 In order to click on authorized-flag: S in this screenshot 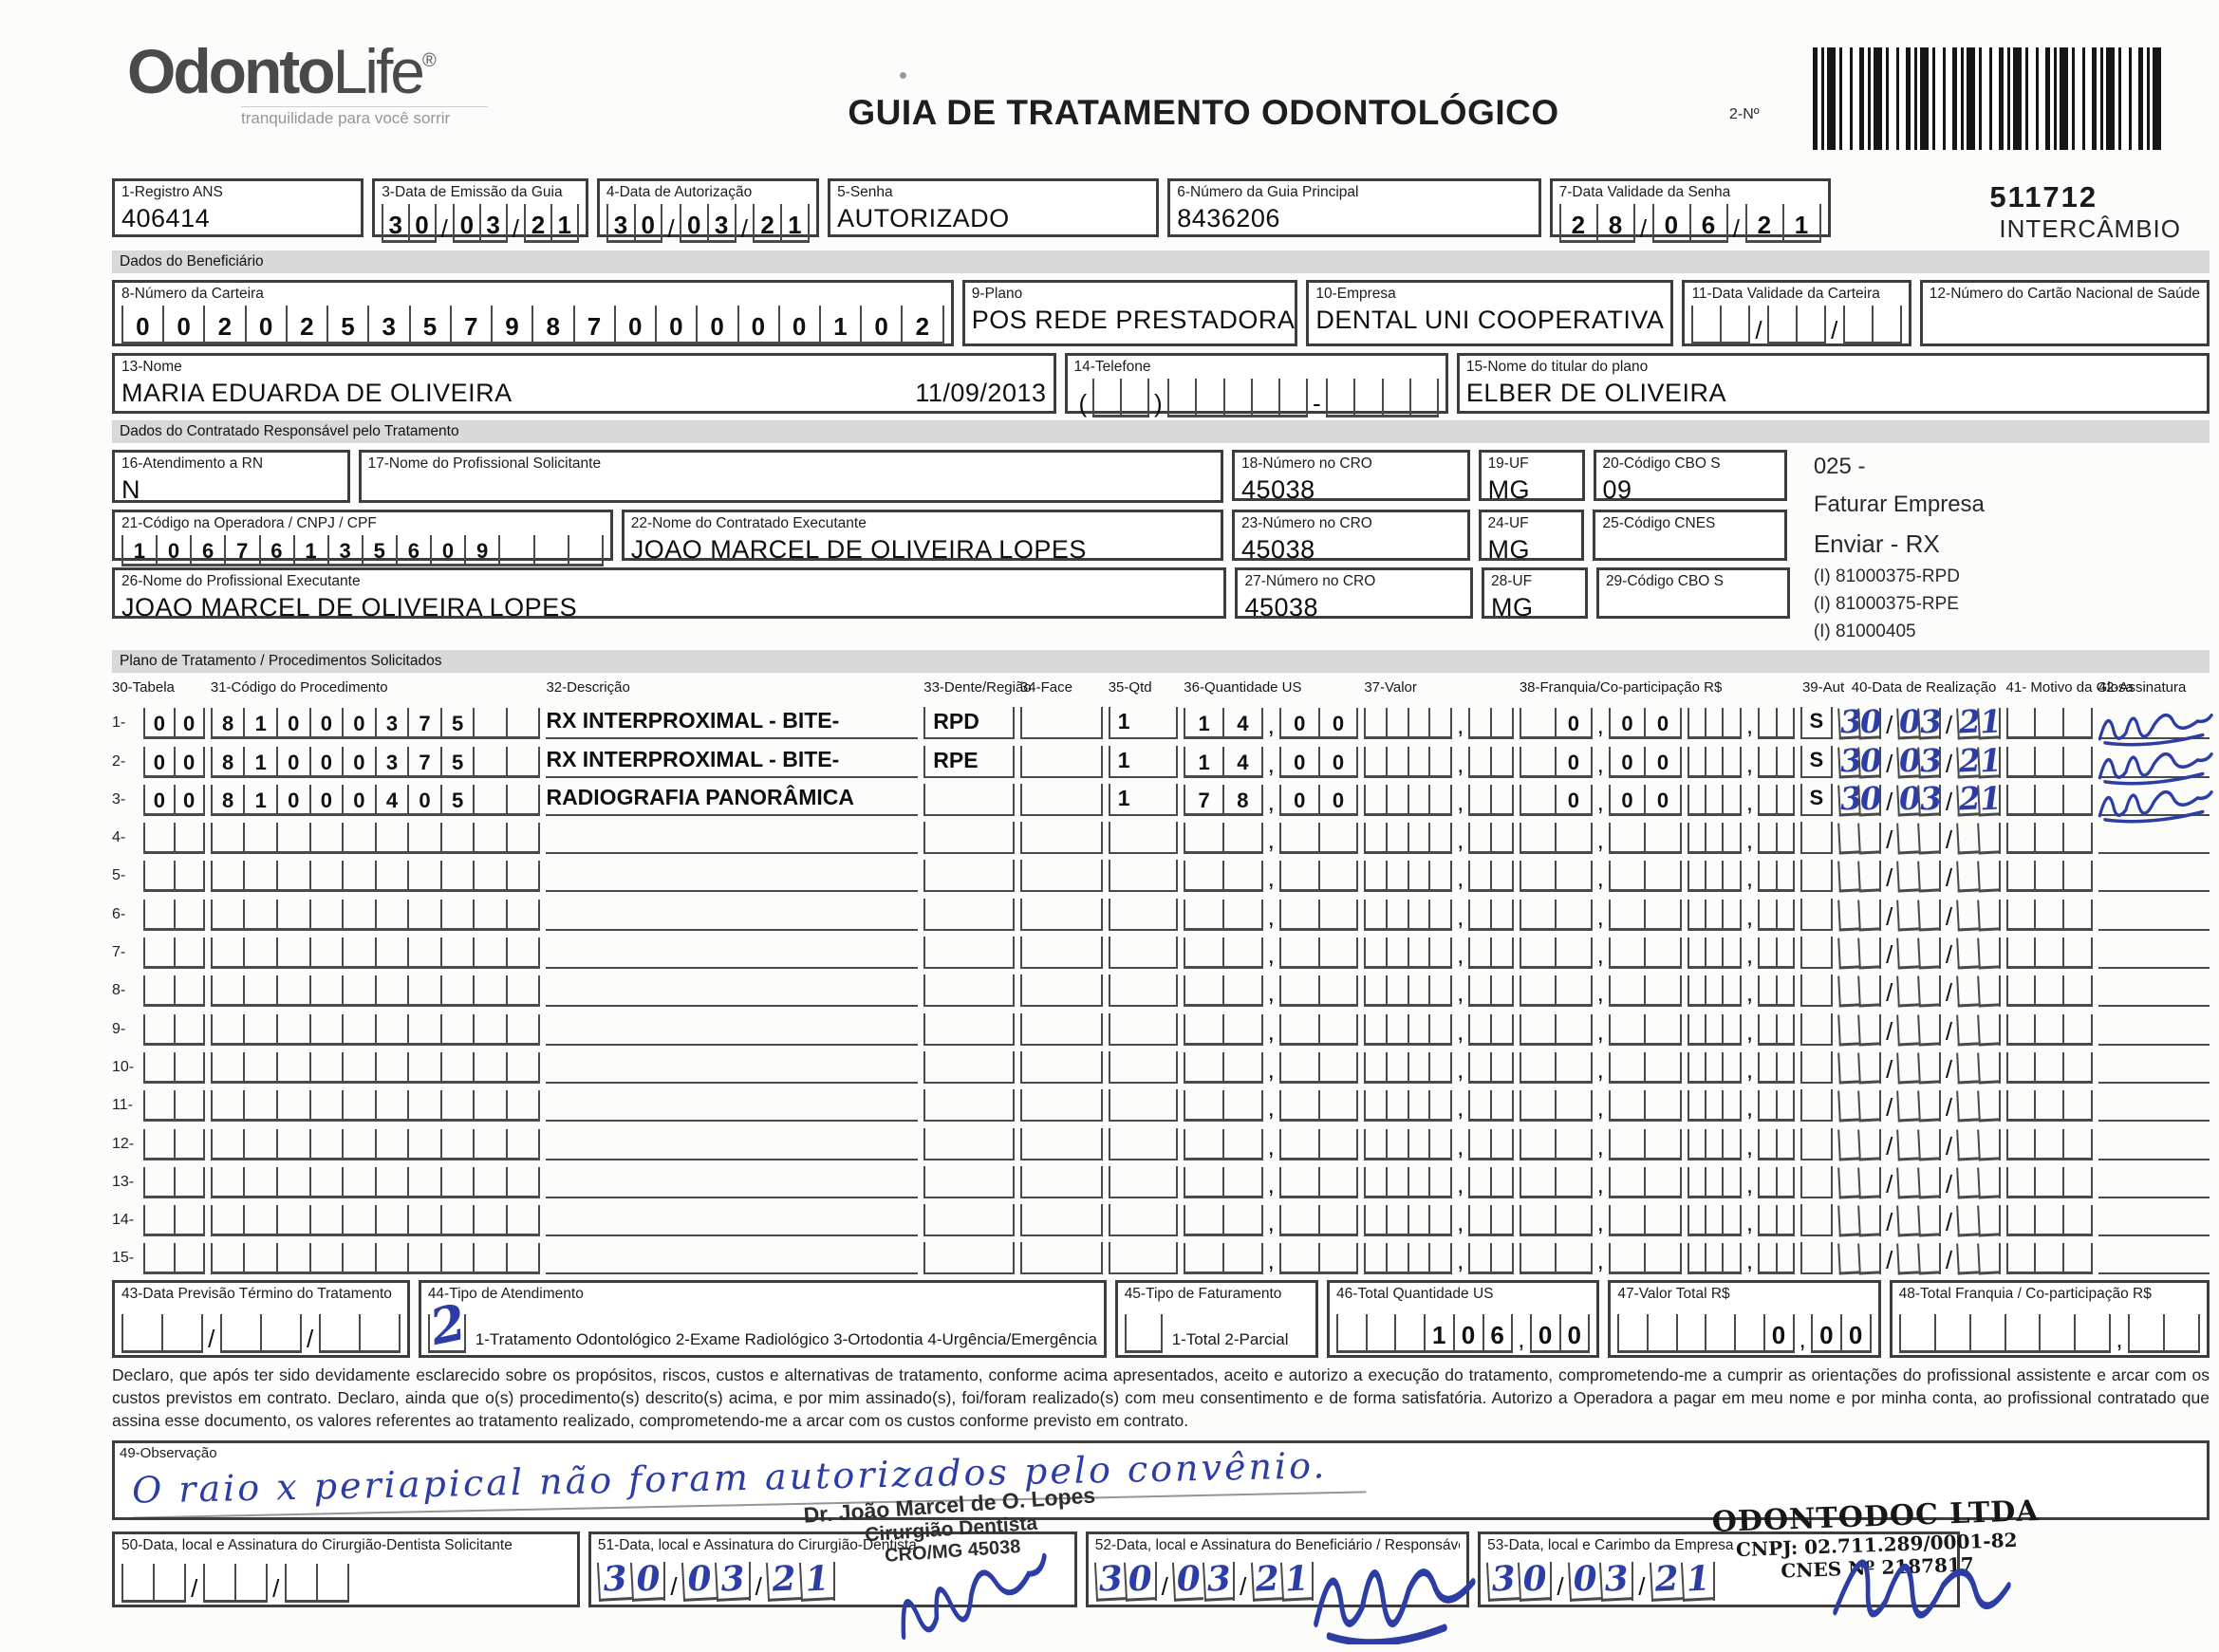, I will do `click(1816, 762)`.